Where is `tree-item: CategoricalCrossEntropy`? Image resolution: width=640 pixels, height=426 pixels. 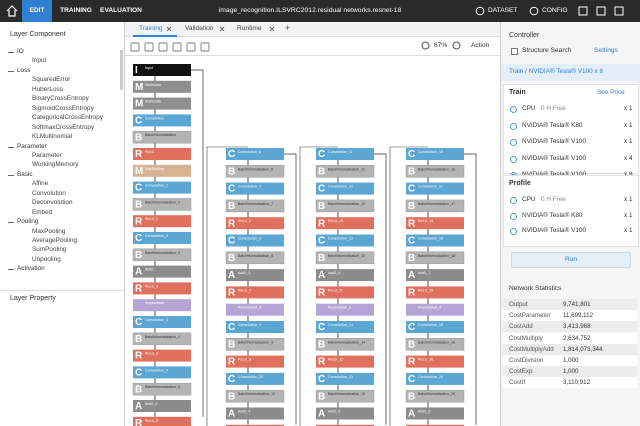
tree-item: CategoricalCrossEntropy is located at coordinates (68, 118).